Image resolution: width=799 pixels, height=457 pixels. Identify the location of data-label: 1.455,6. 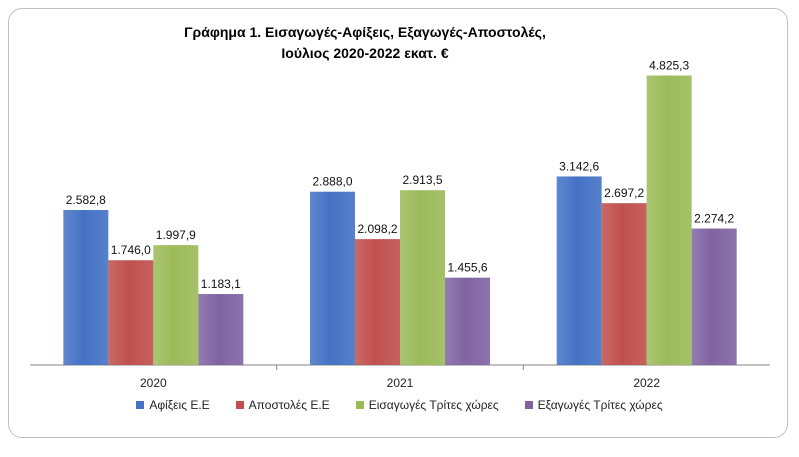
(467, 268).